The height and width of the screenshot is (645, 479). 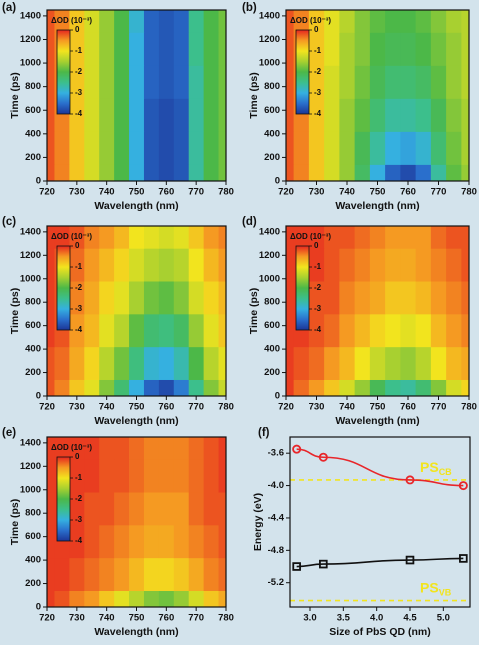 I want to click on colorbar-tick-label: -2, so click(x=318, y=71).